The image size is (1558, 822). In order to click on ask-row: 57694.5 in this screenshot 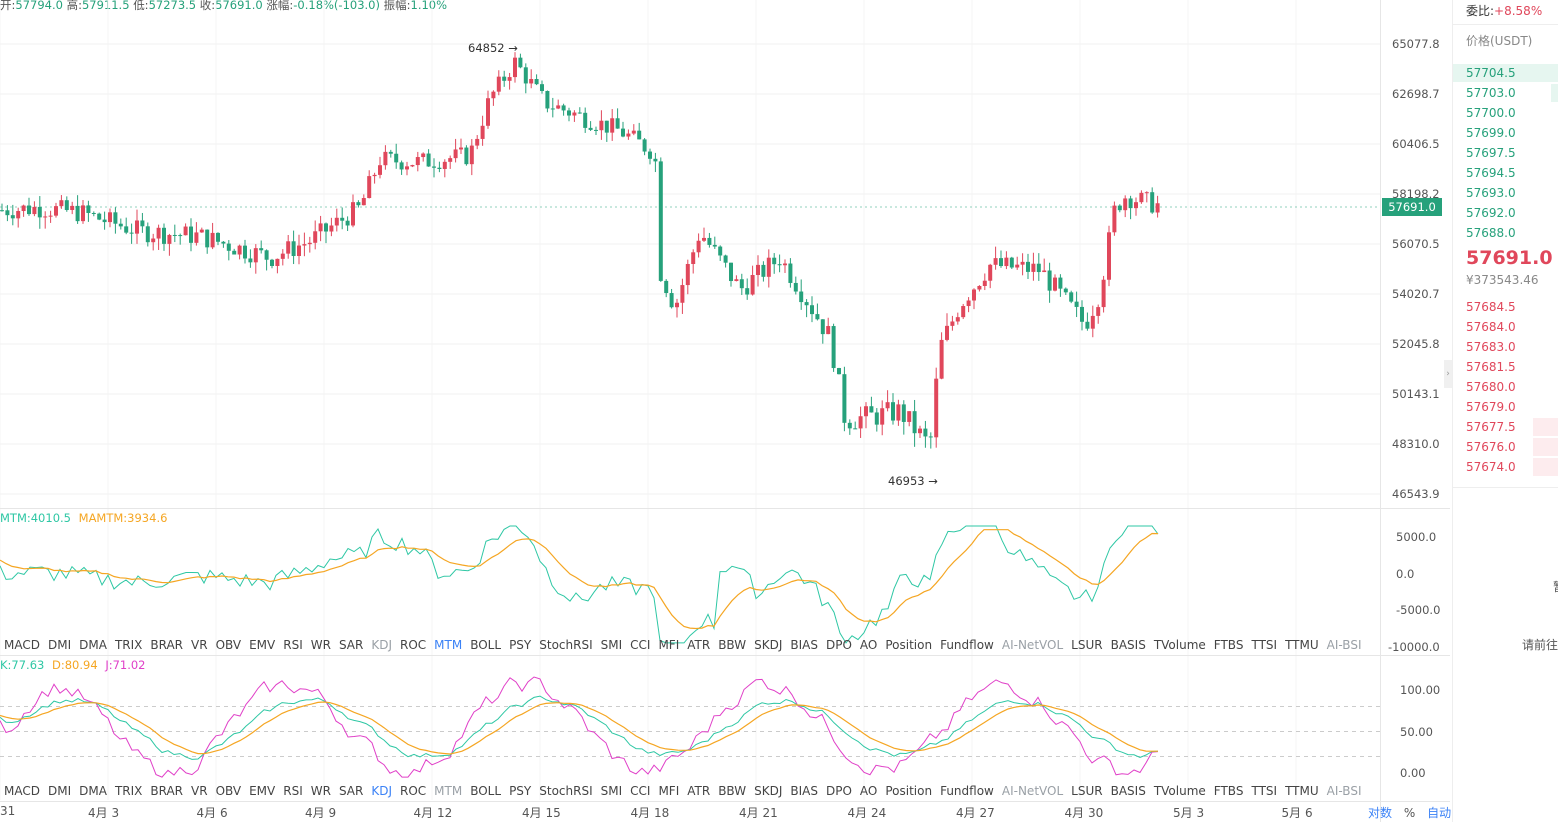, I will do `click(1505, 173)`.